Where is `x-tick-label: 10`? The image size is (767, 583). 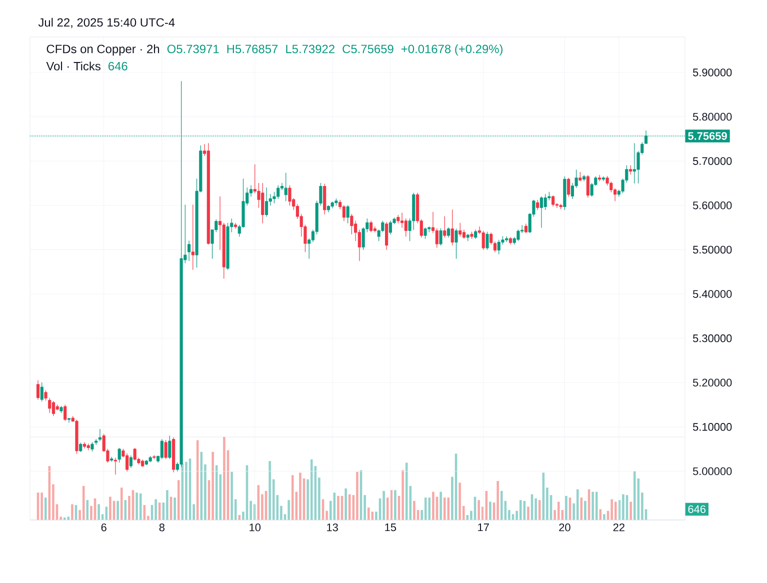 x-tick-label: 10 is located at coordinates (255, 528).